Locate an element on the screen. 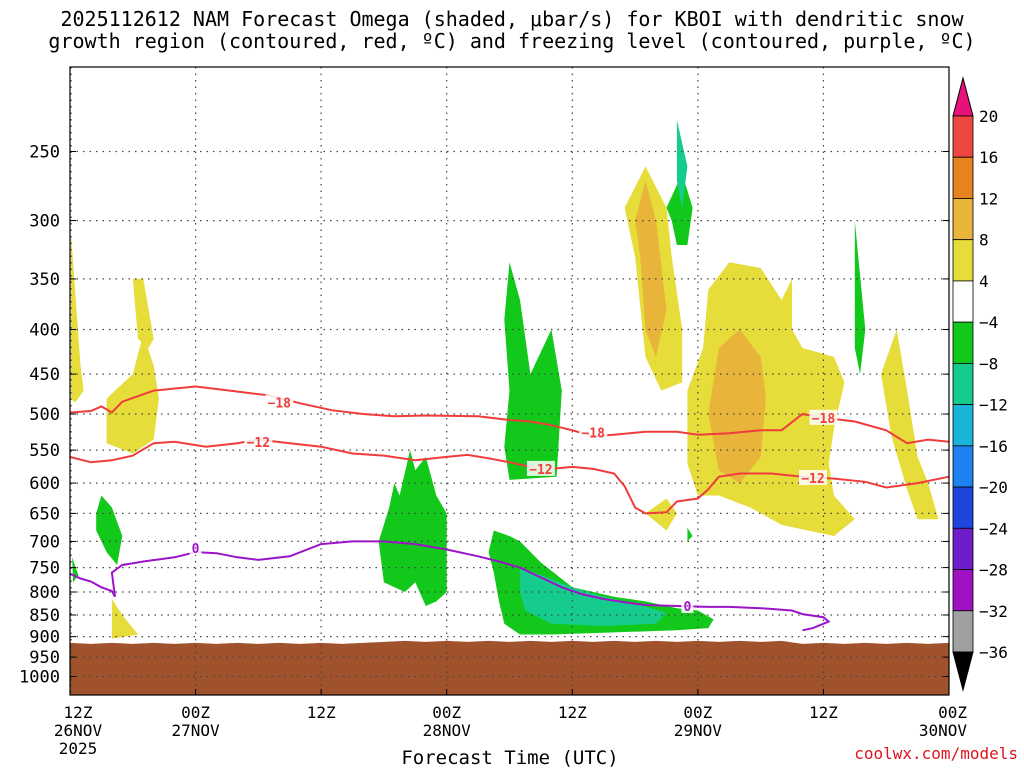 The width and height of the screenshot is (1024, 768). y-tick-label: 750 is located at coordinates (44, 569).